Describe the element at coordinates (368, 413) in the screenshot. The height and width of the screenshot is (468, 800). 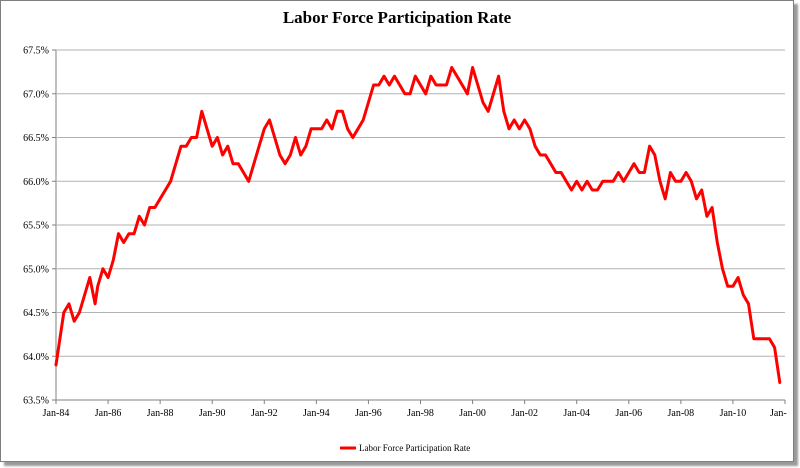
I see `x-tick-label: Jan-96` at that location.